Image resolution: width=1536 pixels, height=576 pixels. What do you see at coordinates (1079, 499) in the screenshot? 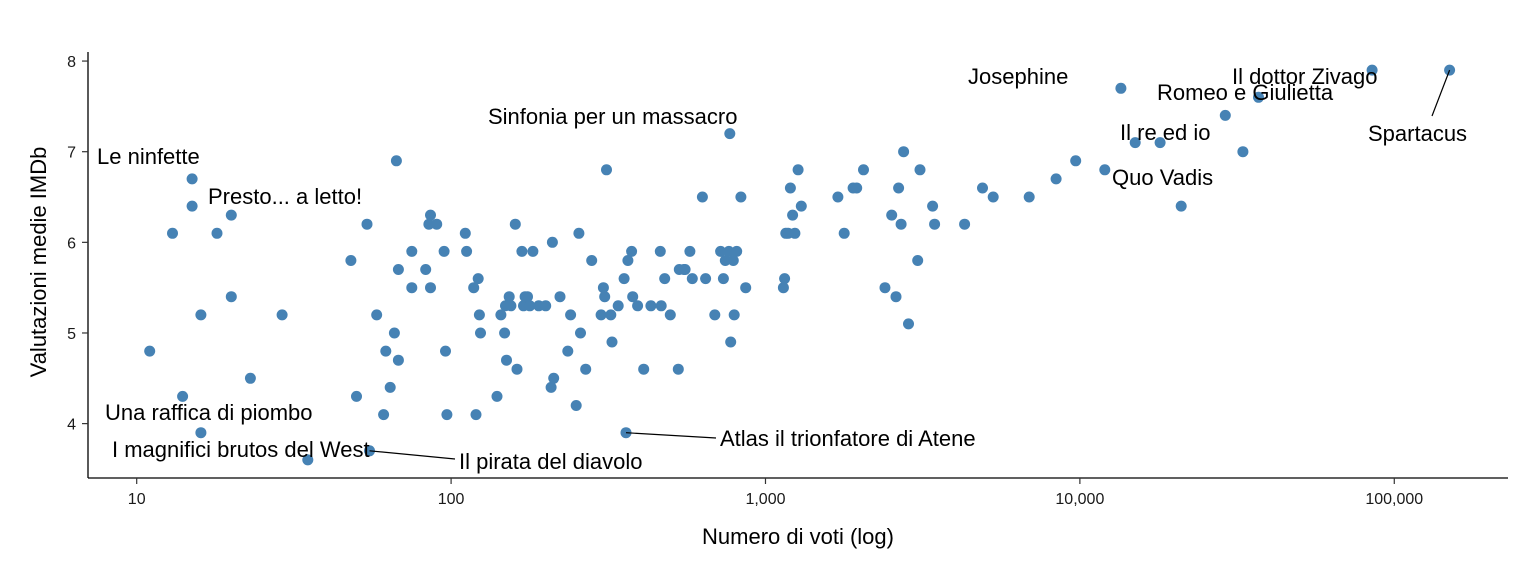
I see `x-tick-label: 10,000` at bounding box center [1079, 499].